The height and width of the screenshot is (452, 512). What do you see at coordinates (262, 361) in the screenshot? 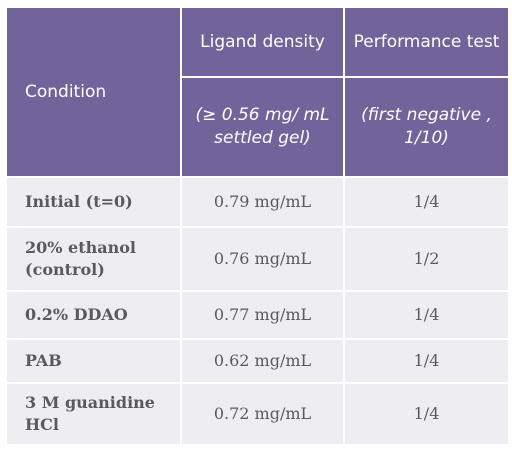
I see `ligand-density-cell: 0.62 mg/mL` at bounding box center [262, 361].